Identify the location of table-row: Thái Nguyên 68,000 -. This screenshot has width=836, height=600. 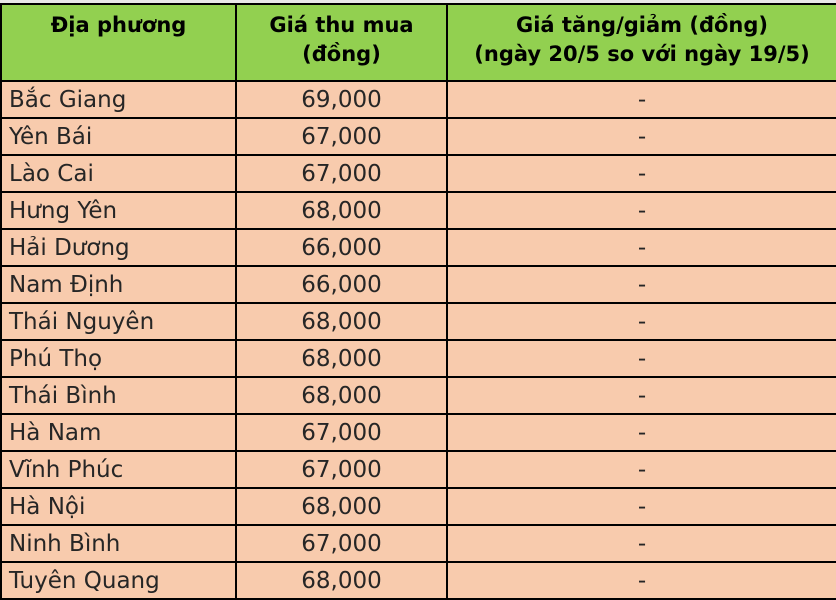
(418, 321).